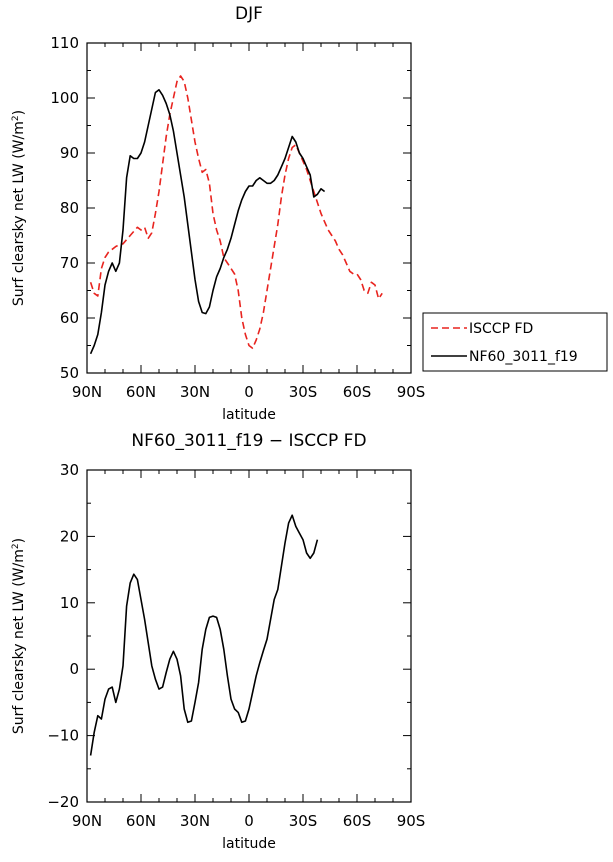  Describe the element at coordinates (248, 441) in the screenshot. I see `chart-title: NF60_3011_f19 − ISCCP FD` at that location.